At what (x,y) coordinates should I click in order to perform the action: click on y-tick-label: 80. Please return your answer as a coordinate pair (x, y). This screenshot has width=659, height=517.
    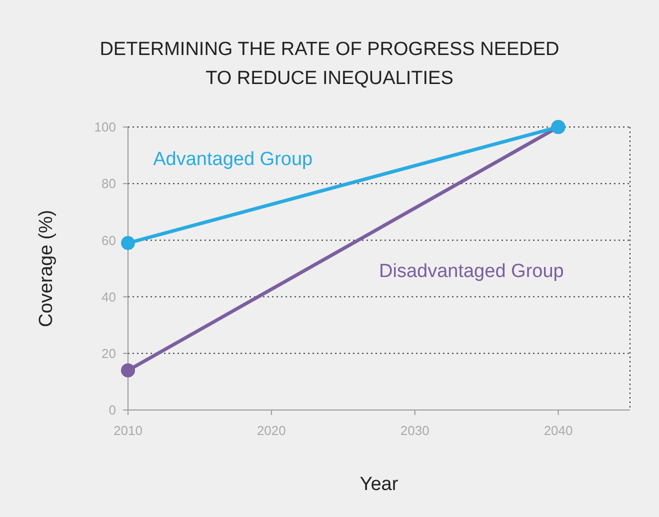
    Looking at the image, I should click on (109, 184).